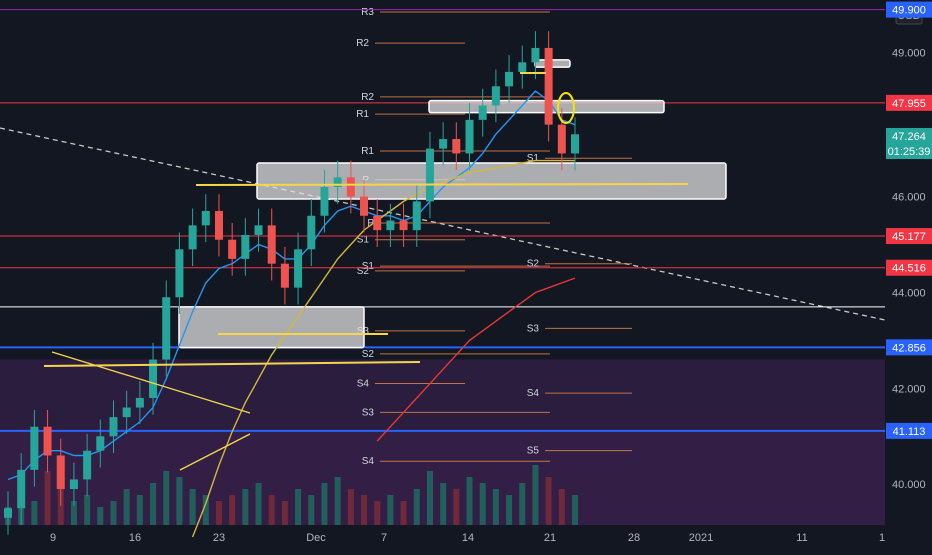 This screenshot has width=932, height=555. What do you see at coordinates (491, 181) in the screenshot?
I see `support-zone-middle` at bounding box center [491, 181].